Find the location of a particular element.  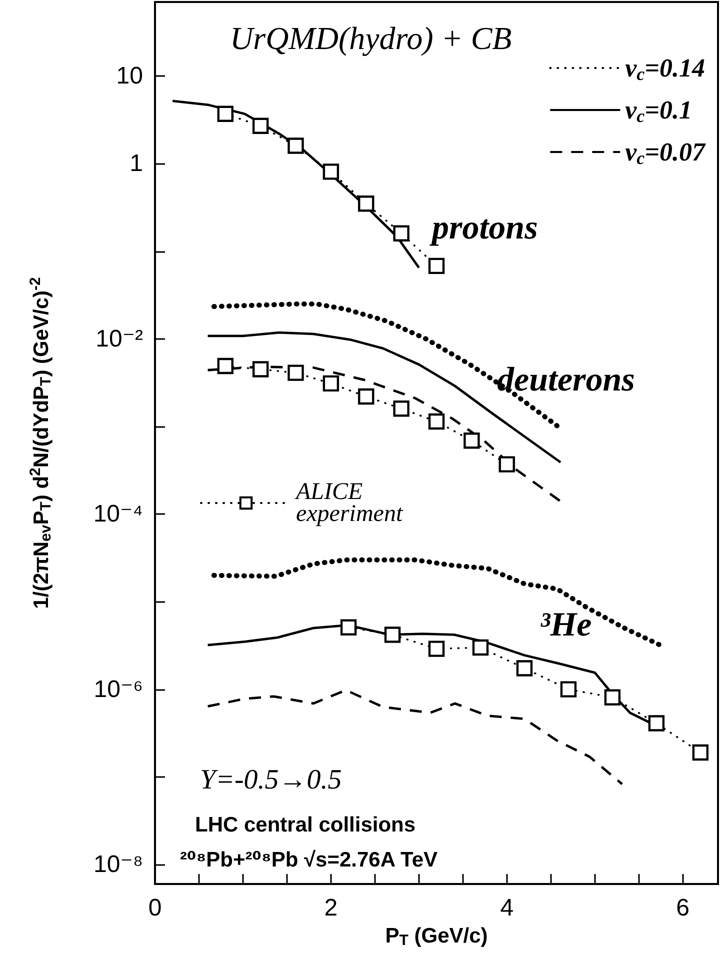

y-tick-label: 10⁻⁴ is located at coordinates (118, 514).